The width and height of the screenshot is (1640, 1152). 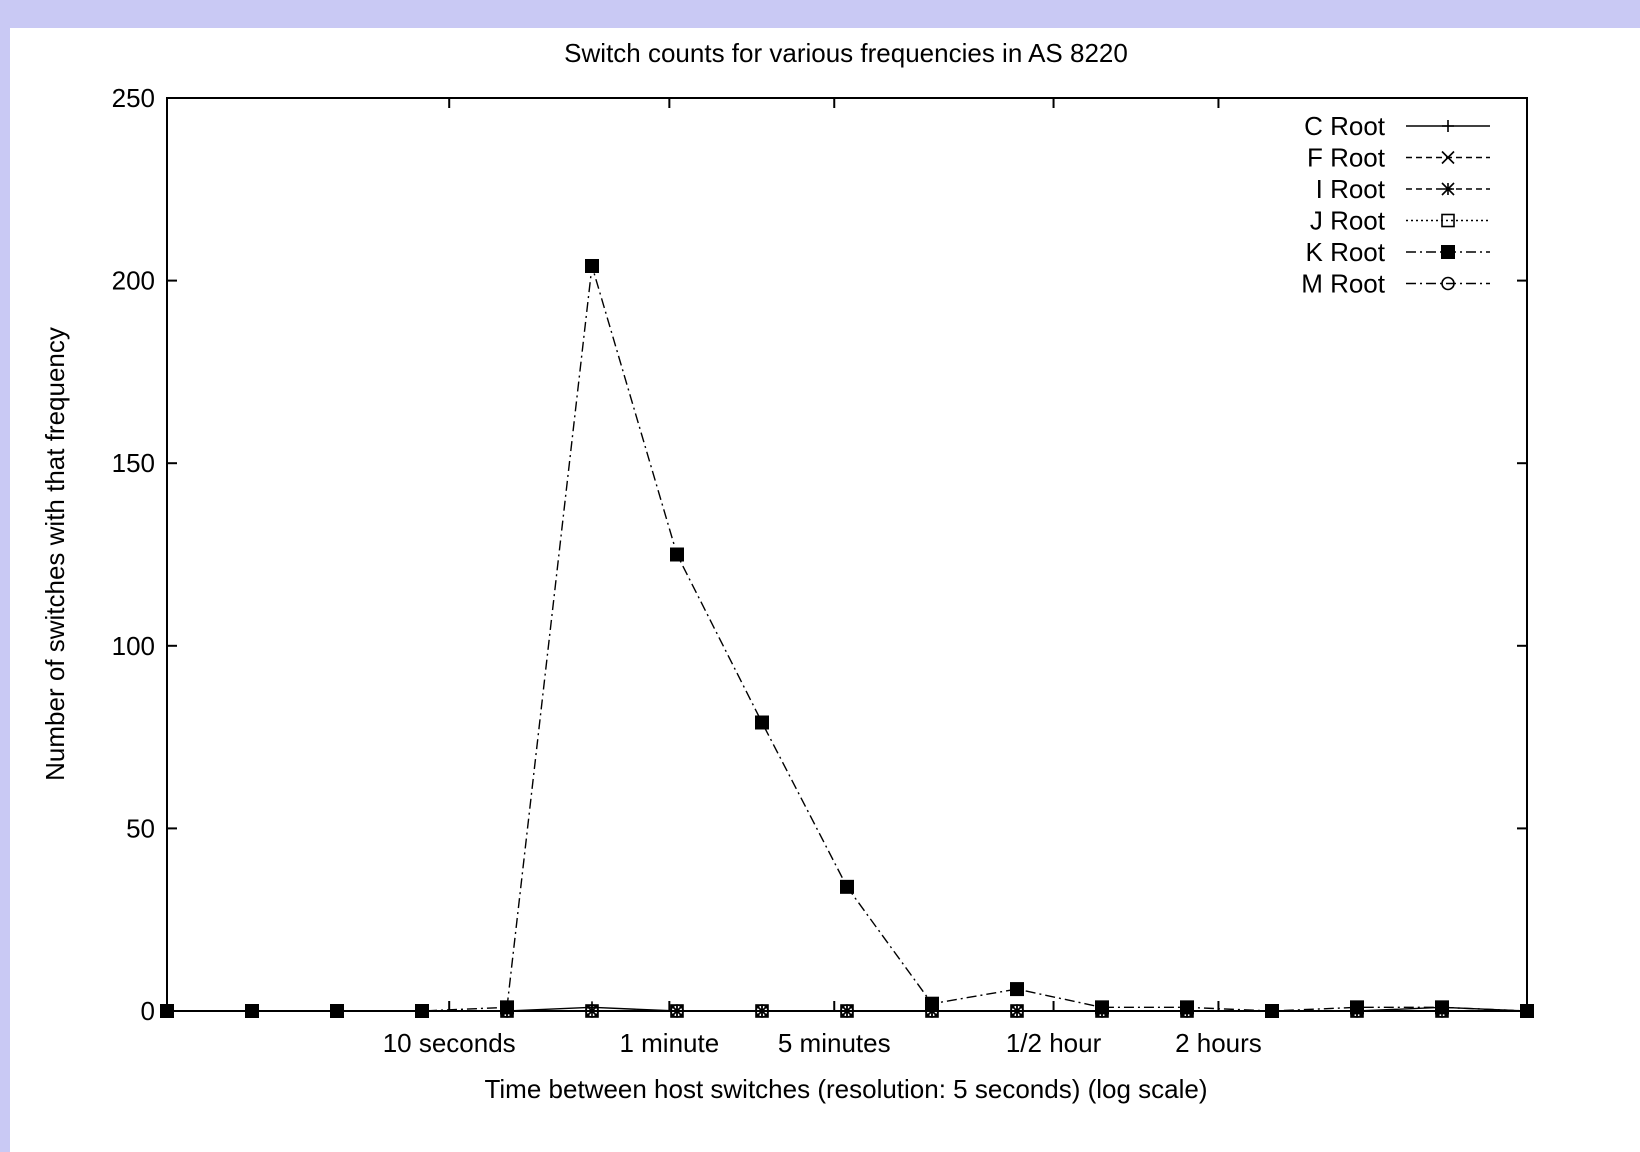 What do you see at coordinates (1448, 252) in the screenshot?
I see `legend-marker-k-root` at bounding box center [1448, 252].